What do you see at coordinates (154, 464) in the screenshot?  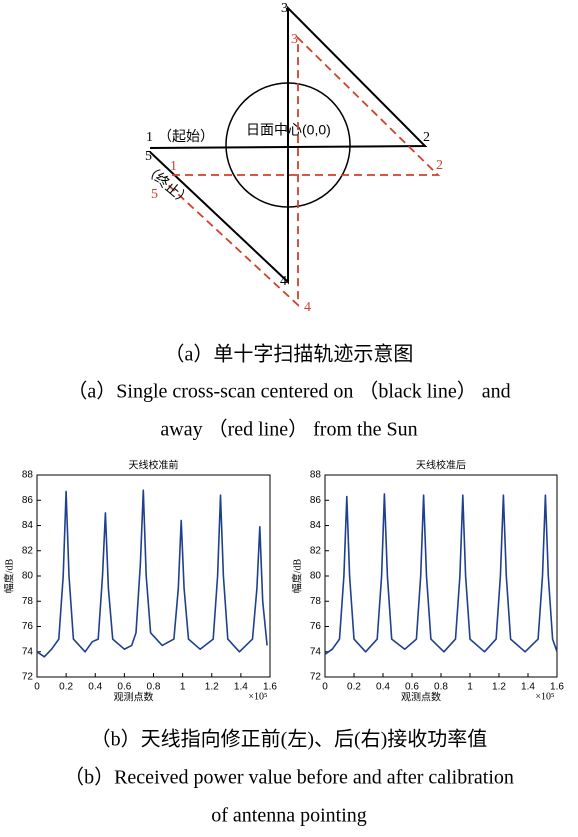 I see `chart-title: 天线校准前` at bounding box center [154, 464].